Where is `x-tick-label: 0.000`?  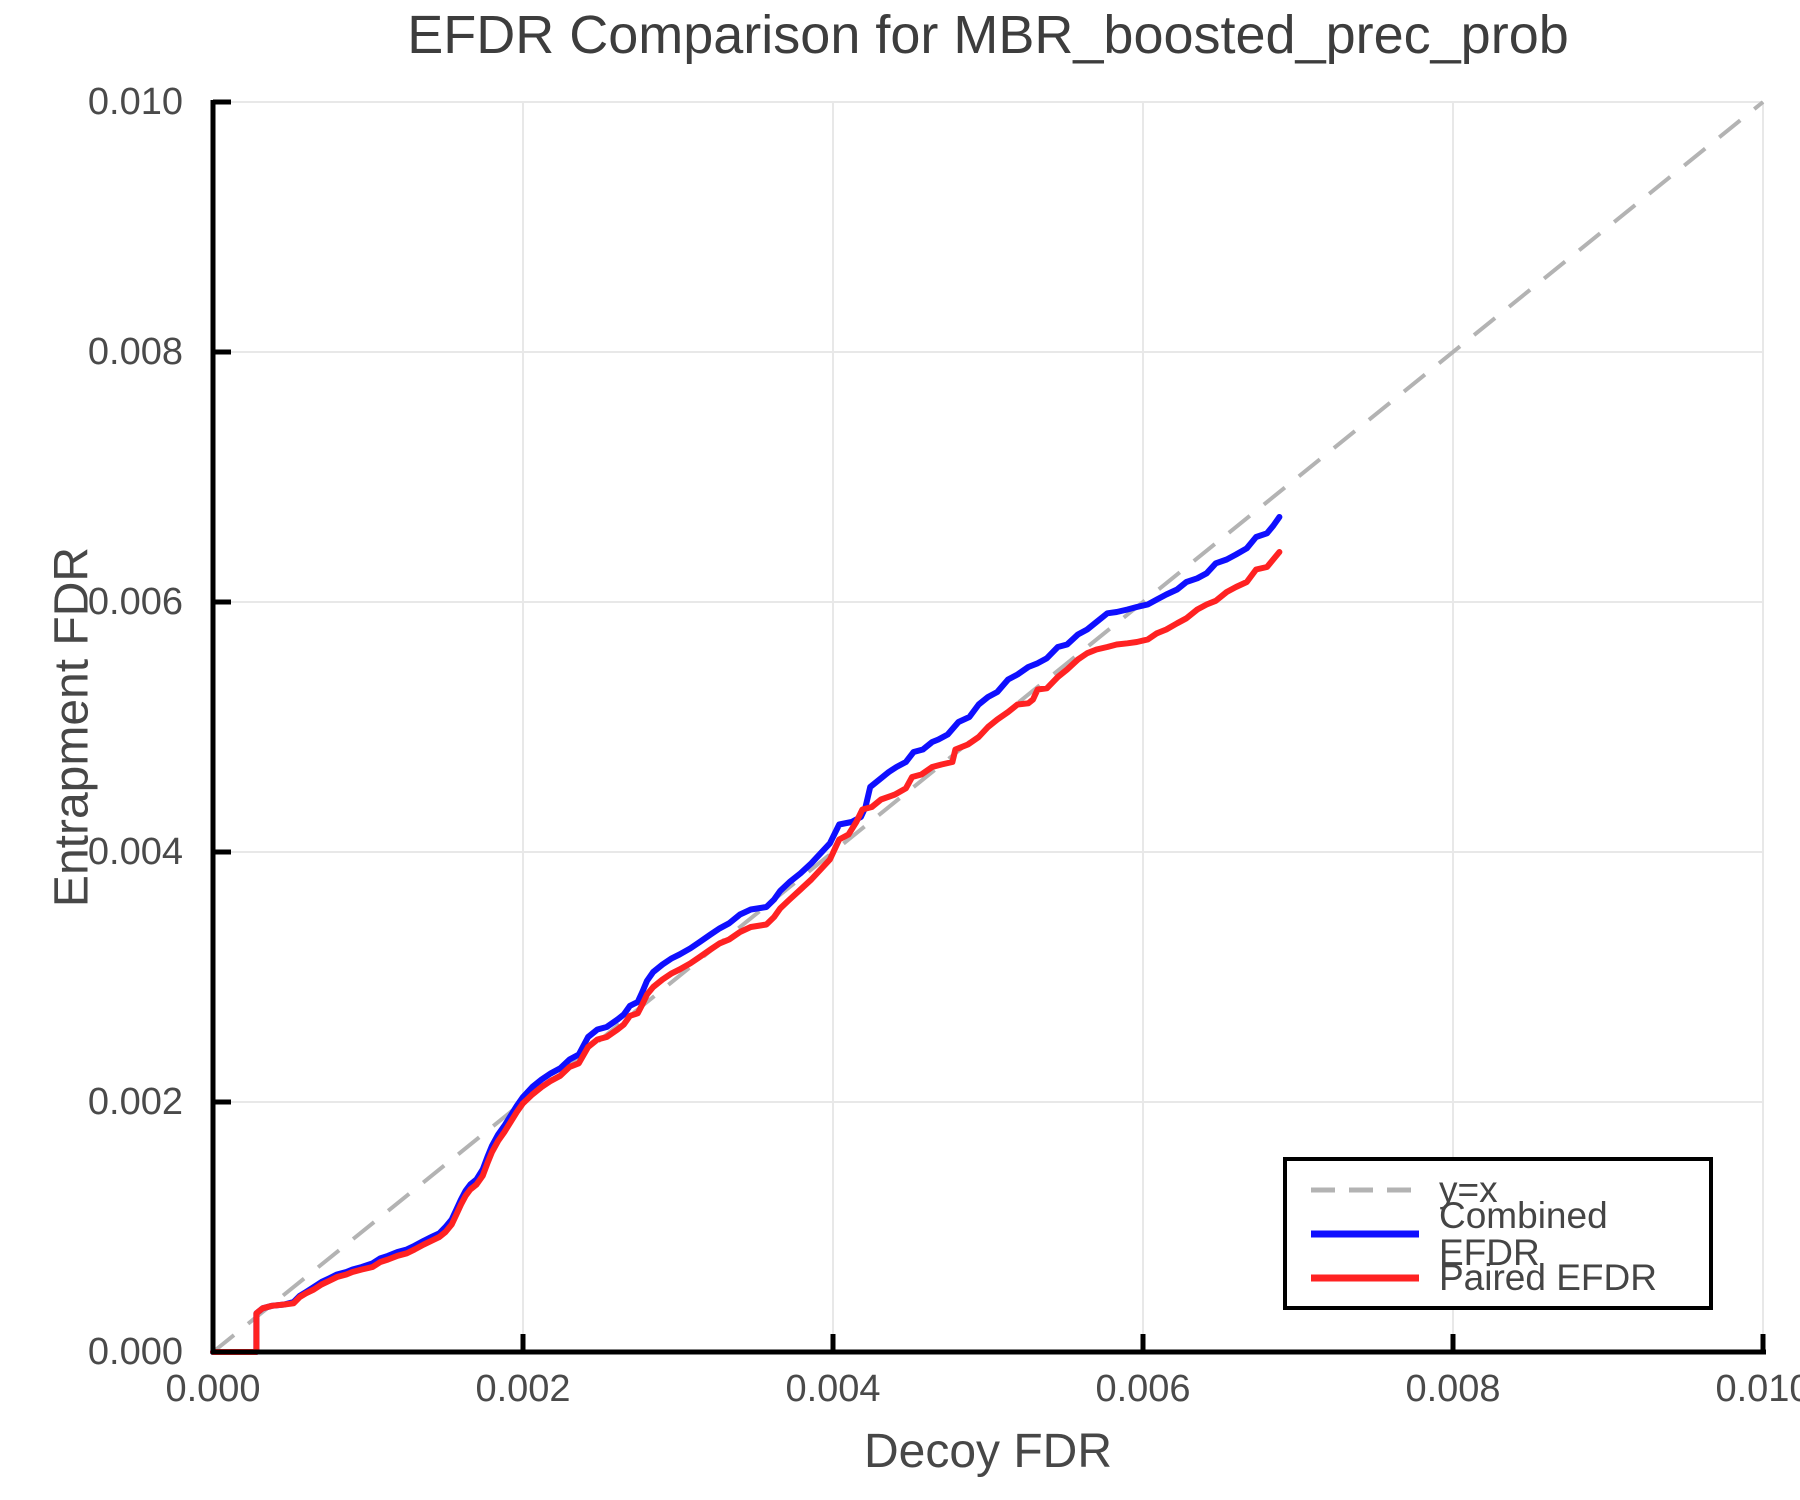
x-tick-label: 0.000 is located at coordinates (213, 1389).